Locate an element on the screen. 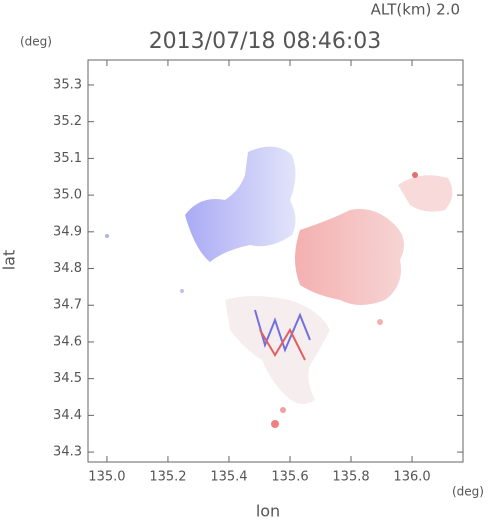 The width and height of the screenshot is (491, 521). x-tick-label: 135.4 is located at coordinates (228, 477).